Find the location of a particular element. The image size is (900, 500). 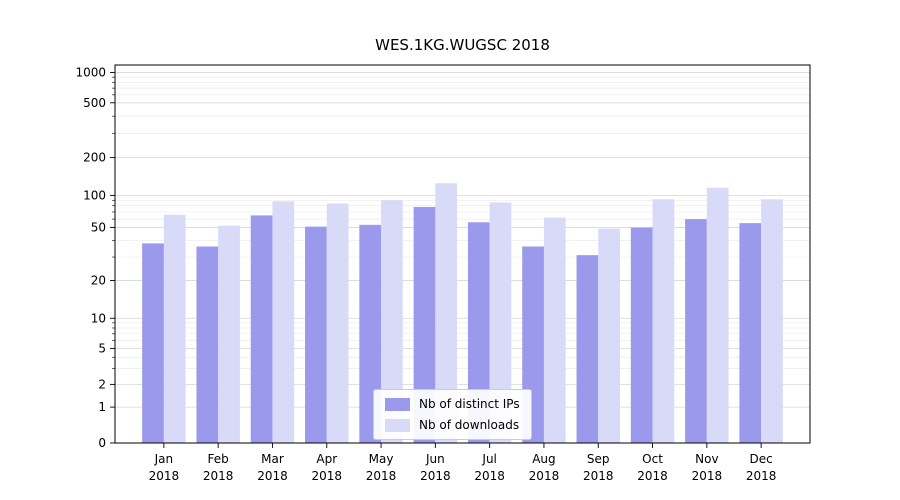

y-tick-label: 10 is located at coordinates (98, 318).